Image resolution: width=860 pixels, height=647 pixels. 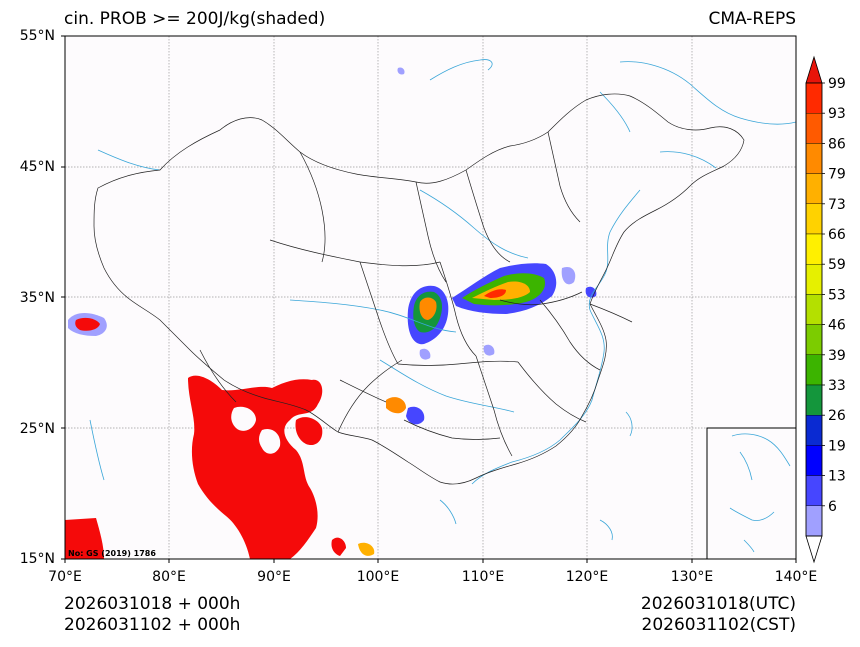 I want to click on colorbar-label: 53, so click(x=837, y=295).